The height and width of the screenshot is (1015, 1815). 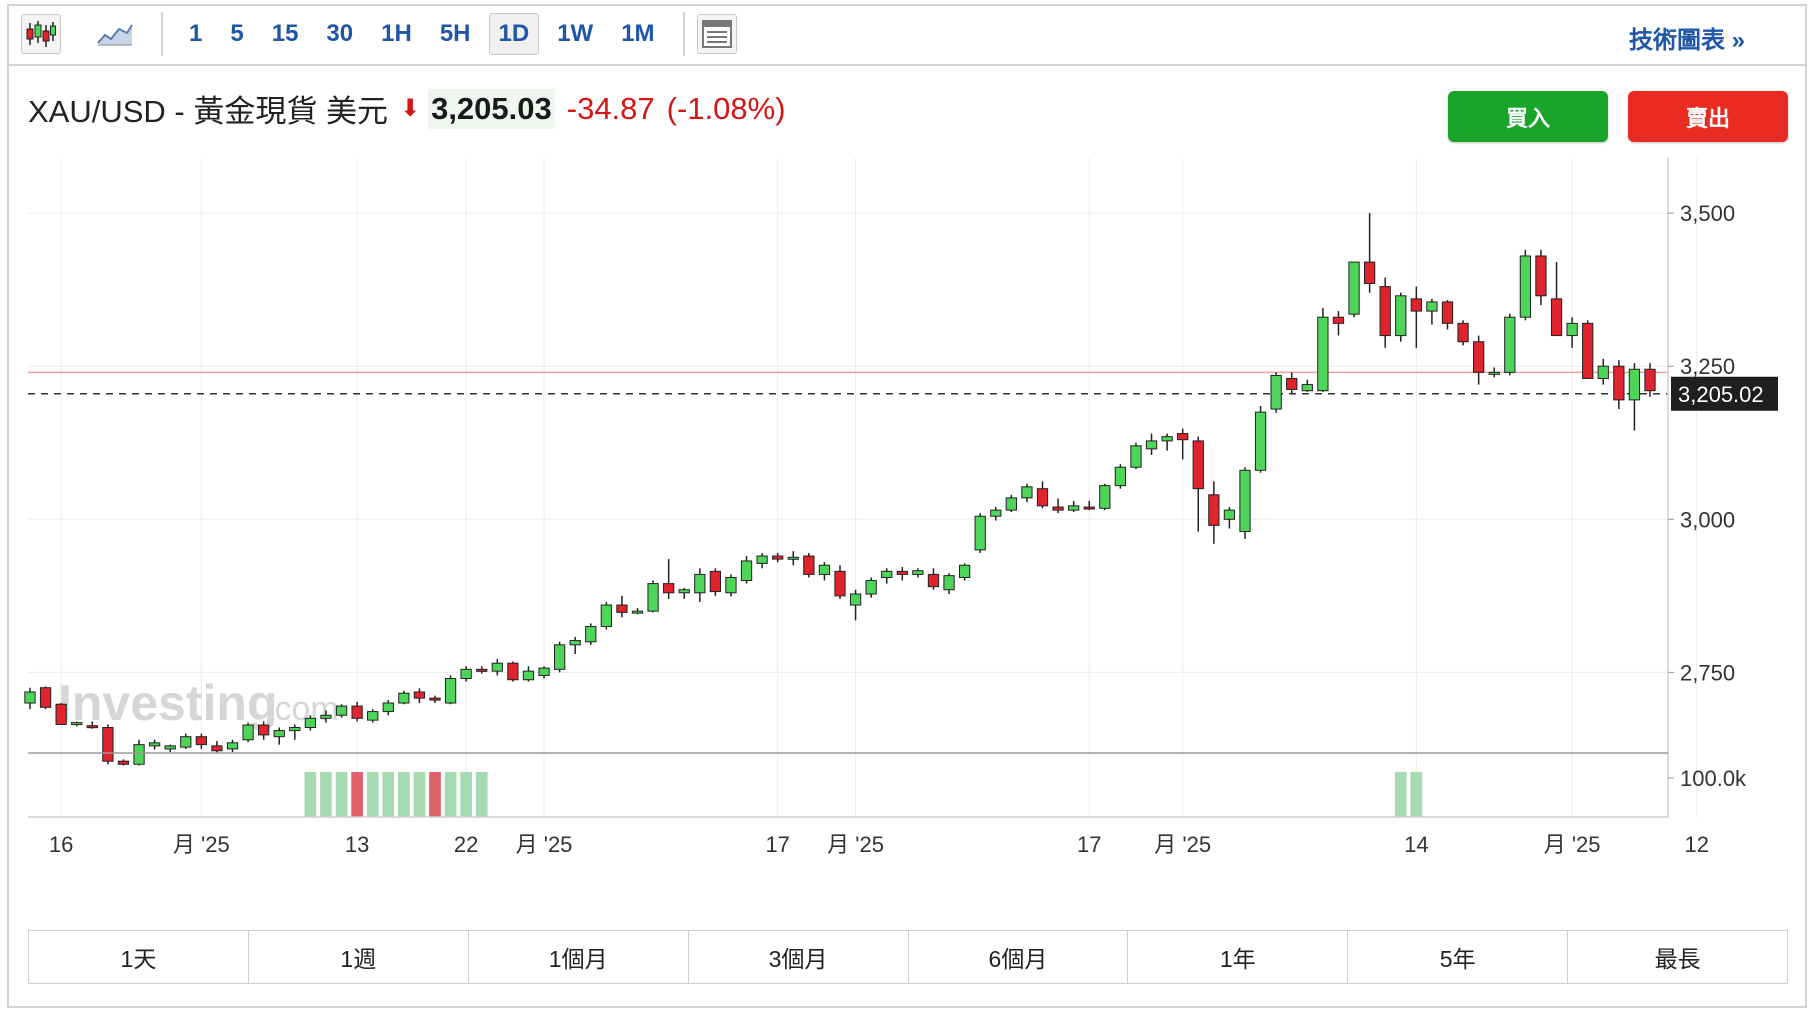 I want to click on range-6month: 6個月, so click(x=1019, y=957).